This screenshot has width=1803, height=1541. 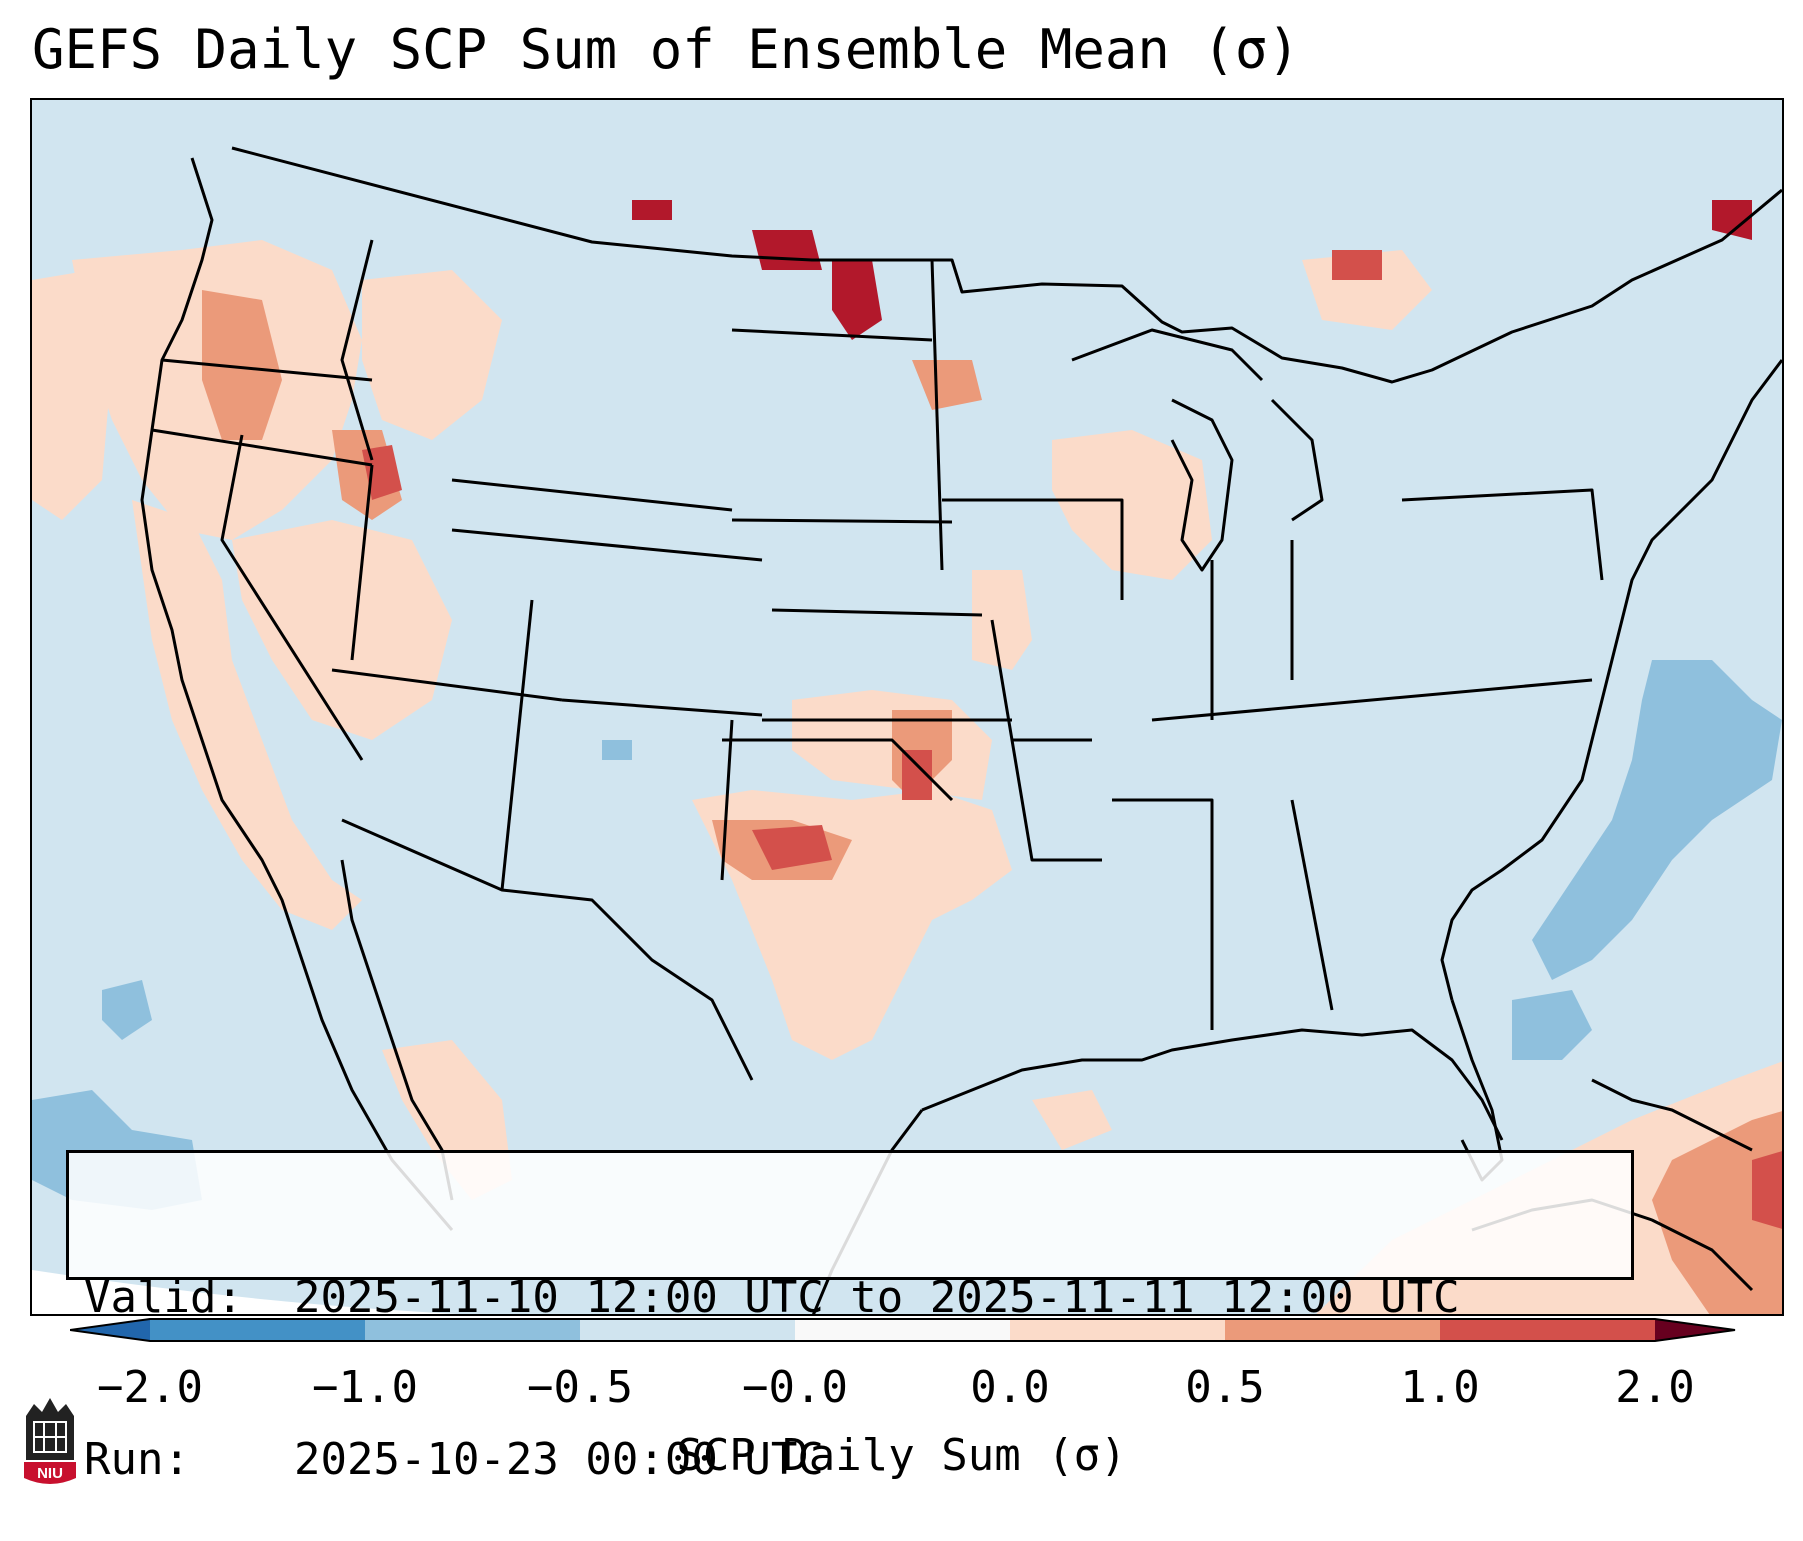 I want to click on logo-banner, so click(x=50, y=1473).